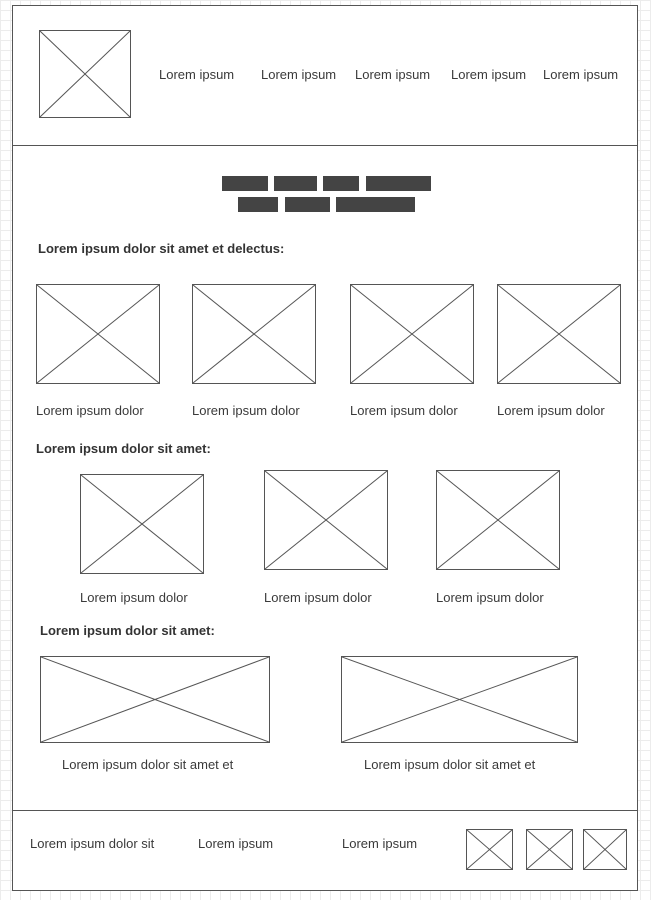 The height and width of the screenshot is (900, 651). Describe the element at coordinates (498, 520) in the screenshot. I see `section2-item-3-image-placeholder-icon` at that location.